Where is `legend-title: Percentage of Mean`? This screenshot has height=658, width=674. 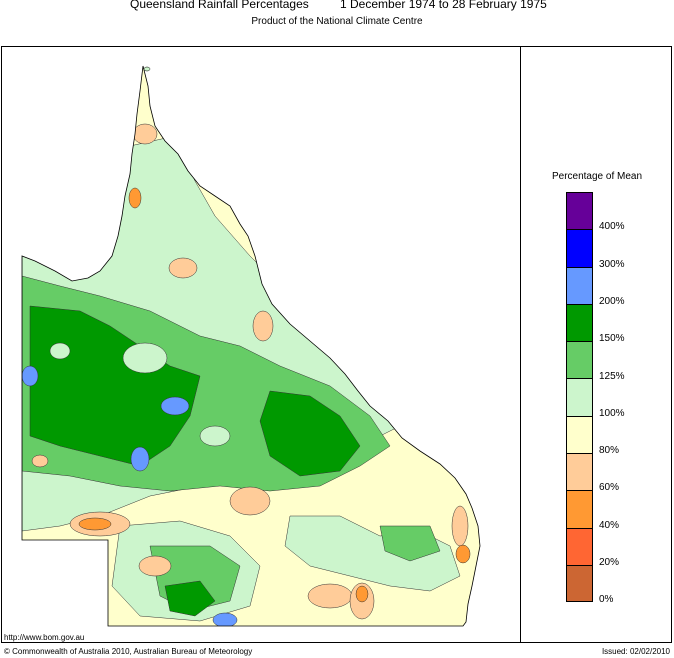
legend-title: Percentage of Mean is located at coordinates (597, 176).